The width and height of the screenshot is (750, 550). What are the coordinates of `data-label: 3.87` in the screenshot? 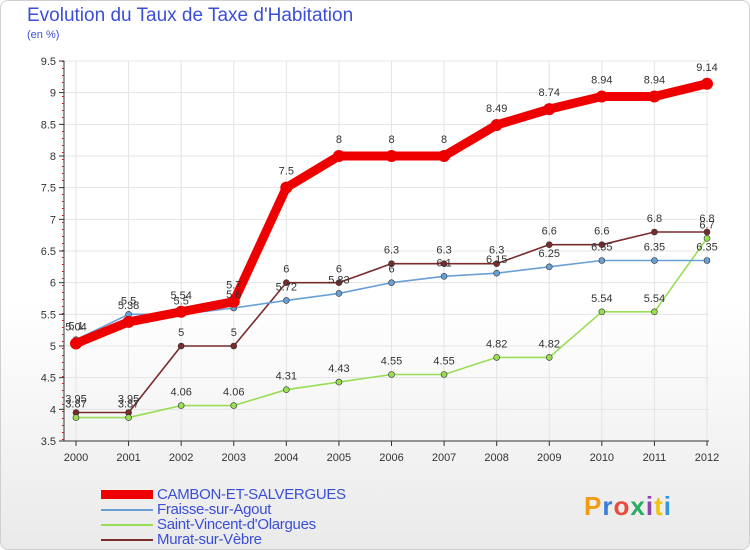 It's located at (128, 405).